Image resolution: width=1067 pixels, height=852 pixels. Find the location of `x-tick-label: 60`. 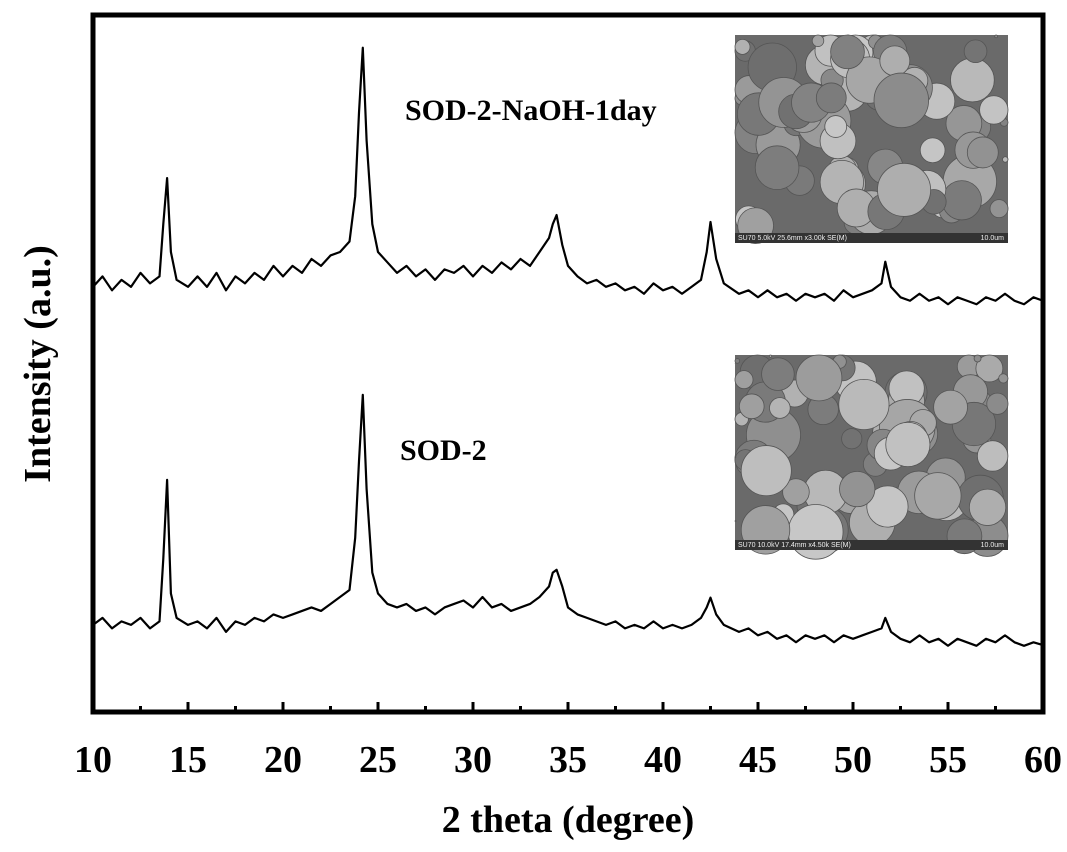

x-tick-label: 60 is located at coordinates (1043, 760).